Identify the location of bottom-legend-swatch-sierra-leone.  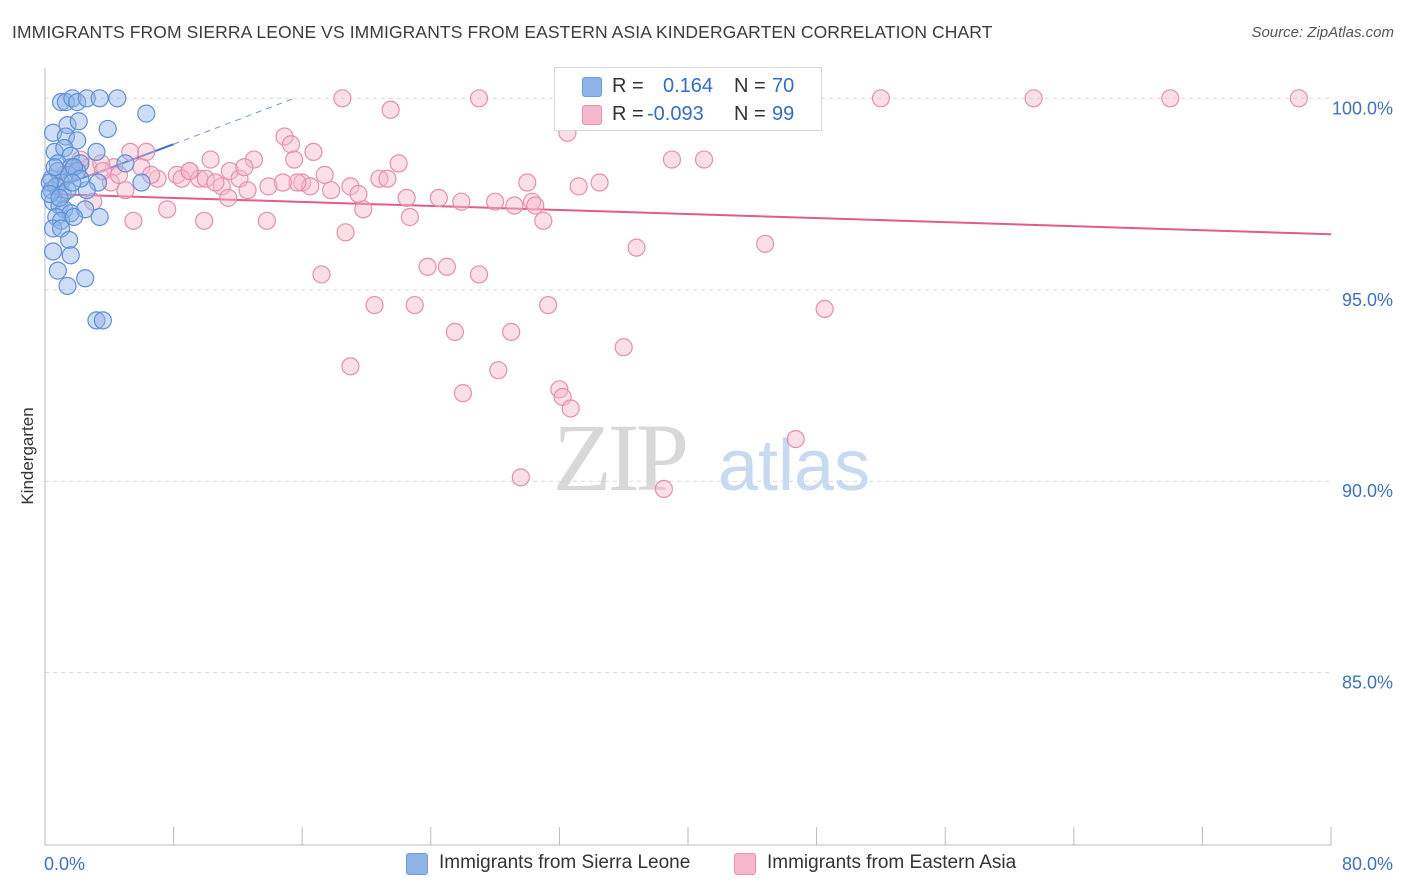
(417, 864).